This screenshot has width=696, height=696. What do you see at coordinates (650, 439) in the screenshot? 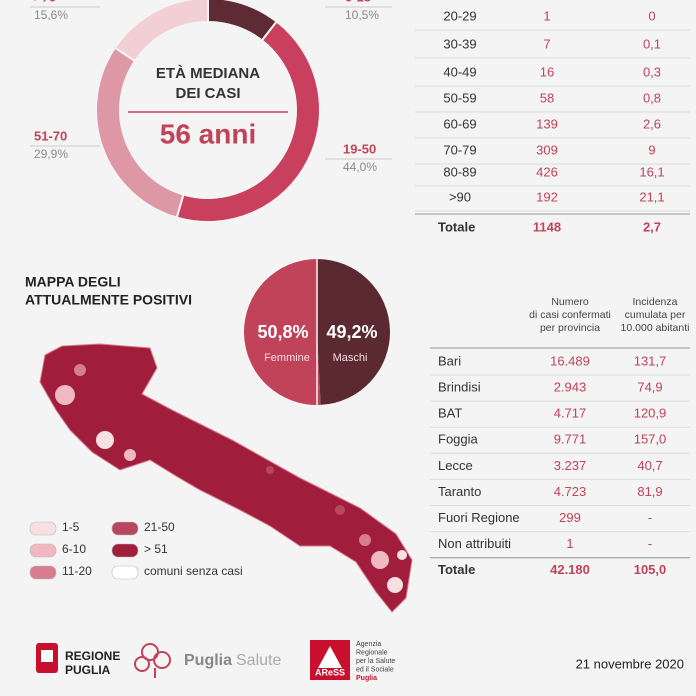
I see `province-cell: 157,0` at bounding box center [650, 439].